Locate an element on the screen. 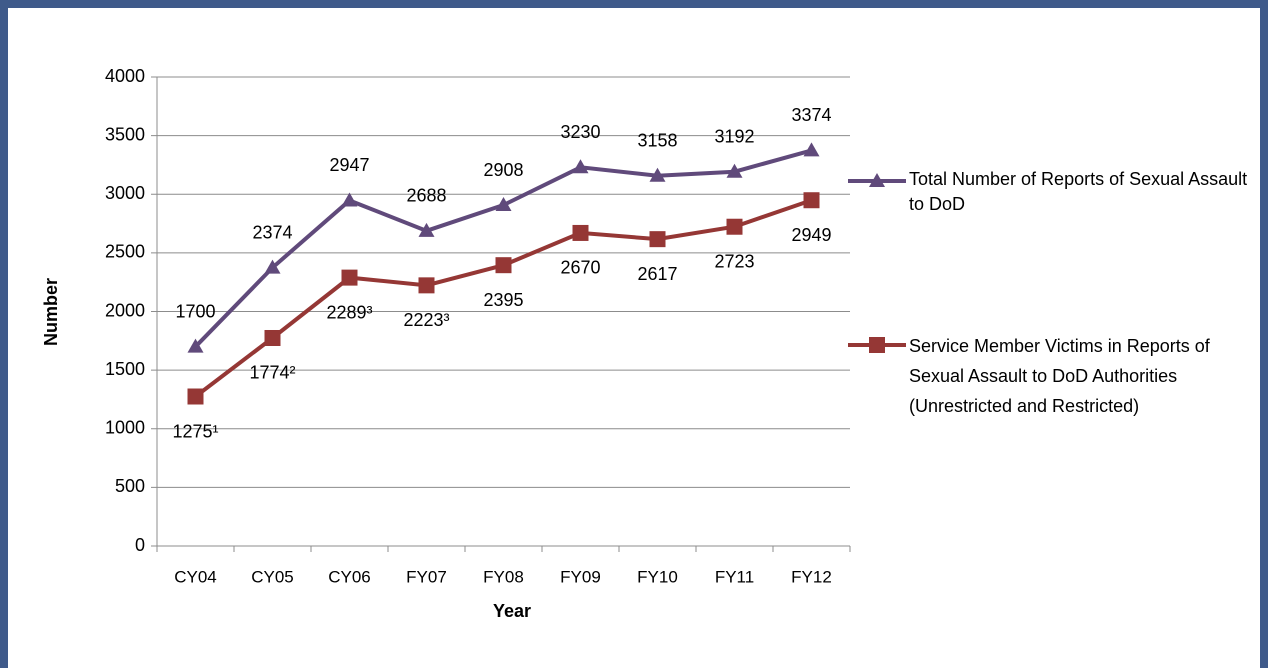 This screenshot has width=1268, height=668. y-axis-label: Number is located at coordinates (51, 312).